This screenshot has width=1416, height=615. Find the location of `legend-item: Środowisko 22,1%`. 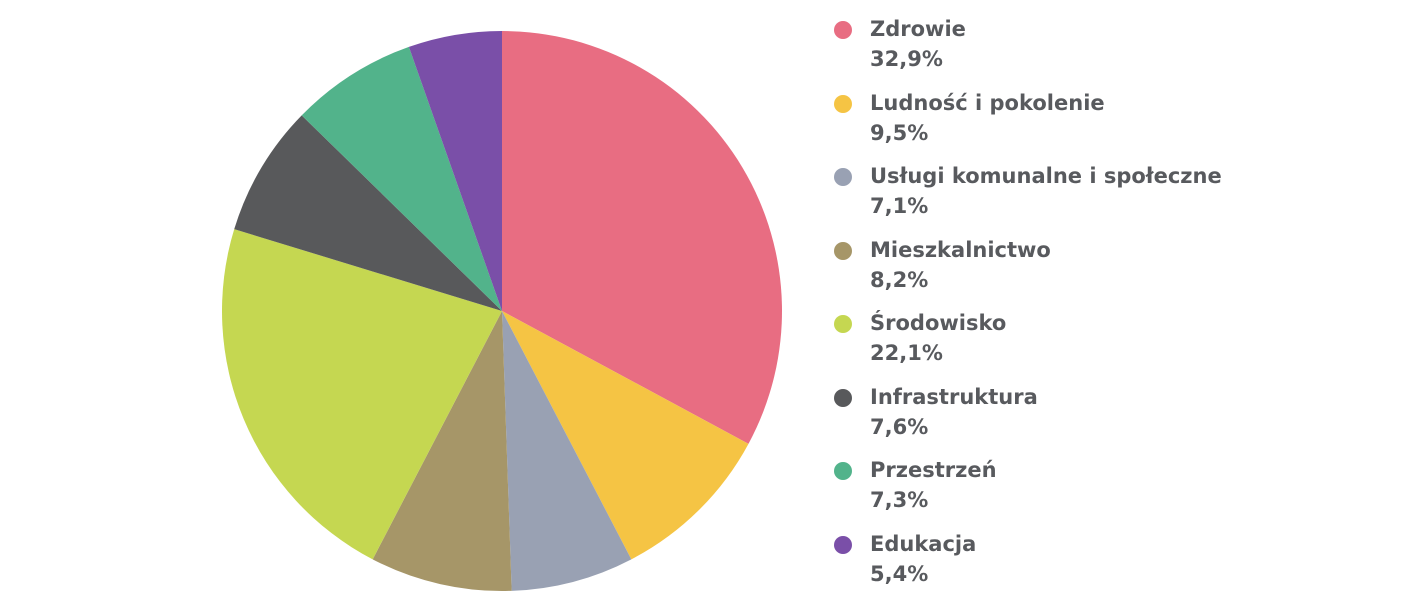

legend-item: Środowisko 22,1% is located at coordinates (1114, 345).